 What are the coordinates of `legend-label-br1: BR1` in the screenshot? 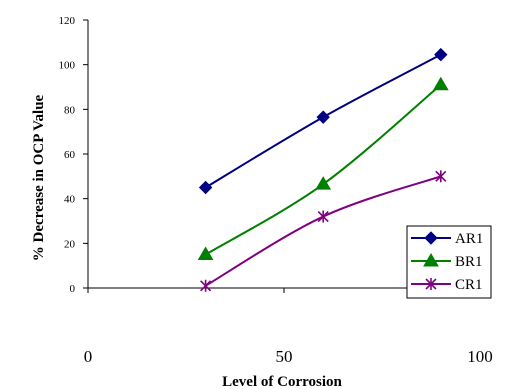 It's located at (469, 262).